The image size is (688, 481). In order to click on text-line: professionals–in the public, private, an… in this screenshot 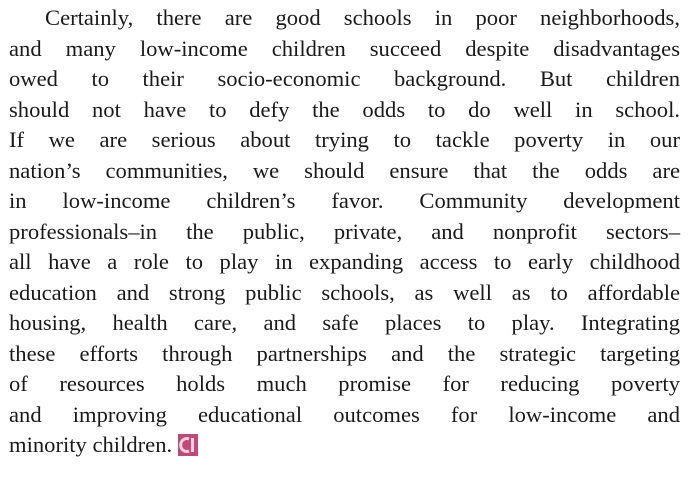, I will do `click(344, 232)`.